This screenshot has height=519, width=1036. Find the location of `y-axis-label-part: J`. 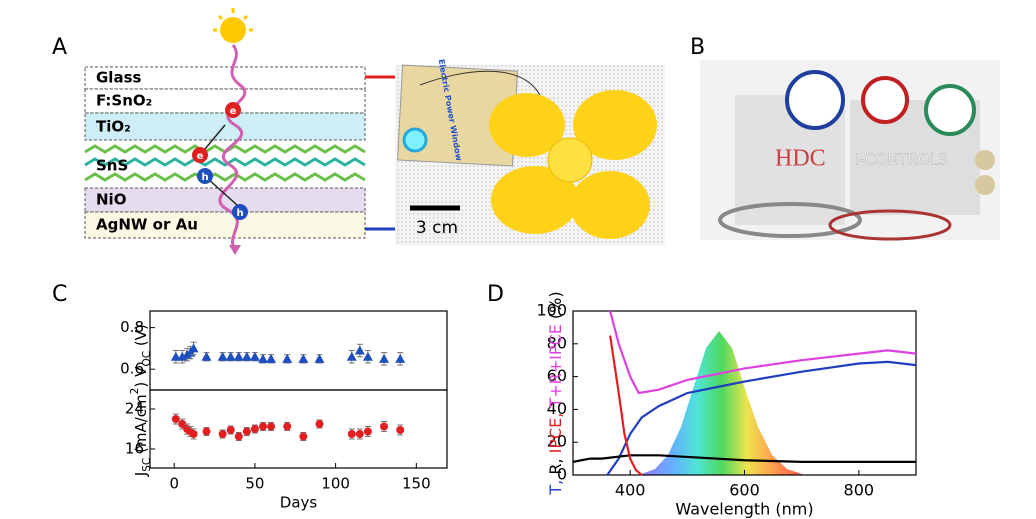

y-axis-label-part: J is located at coordinates (141, 474).